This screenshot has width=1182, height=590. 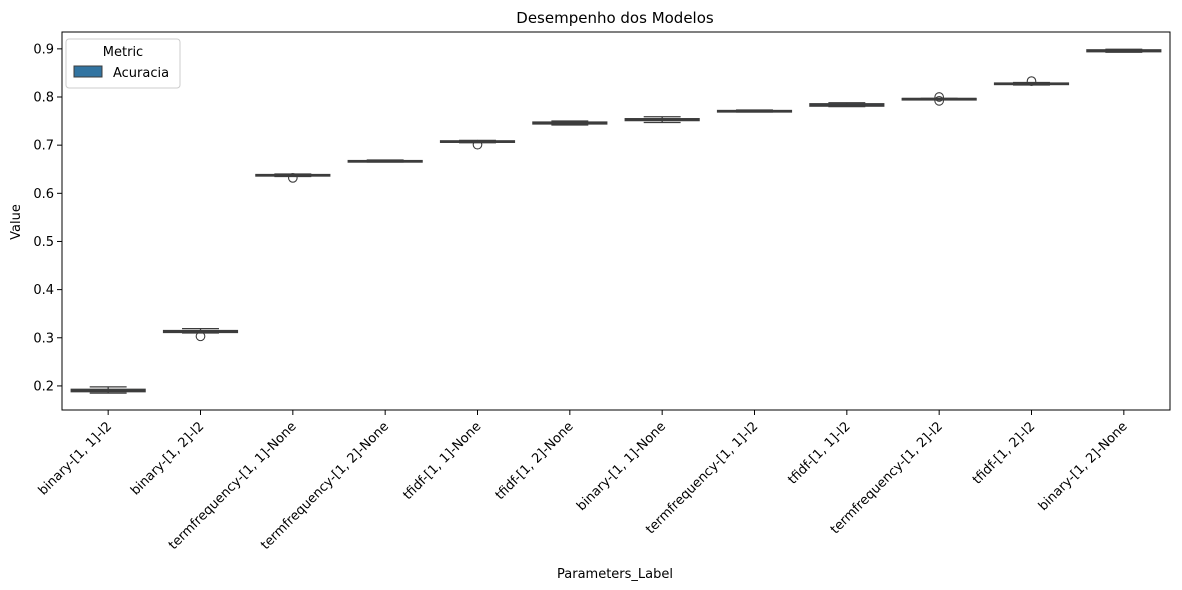 What do you see at coordinates (123, 63) in the screenshot?
I see `legend: Metric Acuracia` at bounding box center [123, 63].